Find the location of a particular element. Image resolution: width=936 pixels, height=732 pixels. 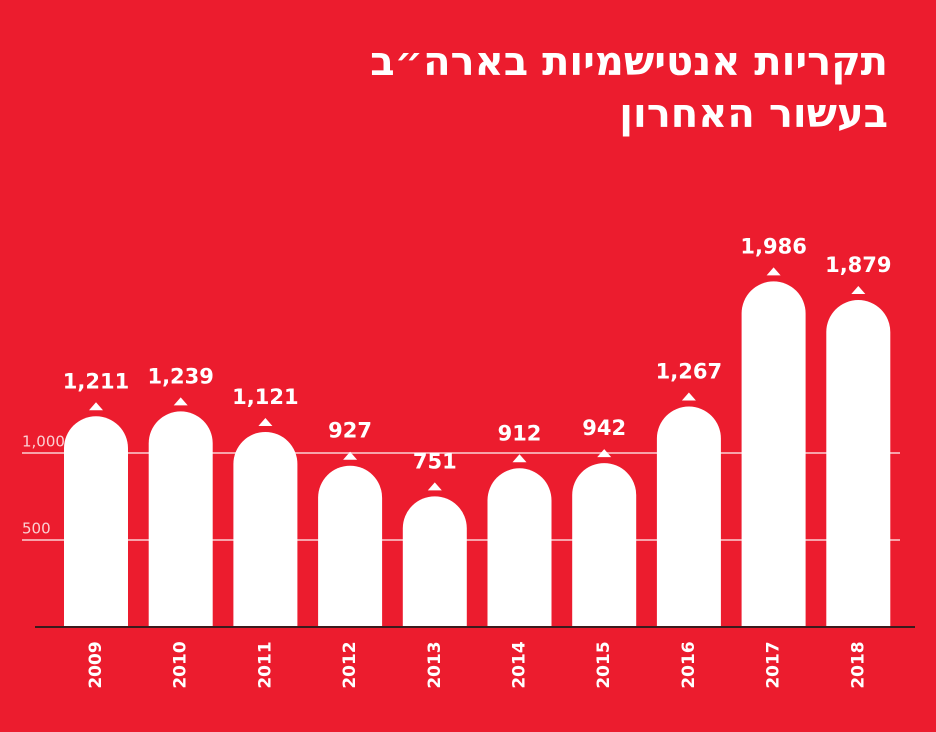

value-label: 912 is located at coordinates (520, 433).